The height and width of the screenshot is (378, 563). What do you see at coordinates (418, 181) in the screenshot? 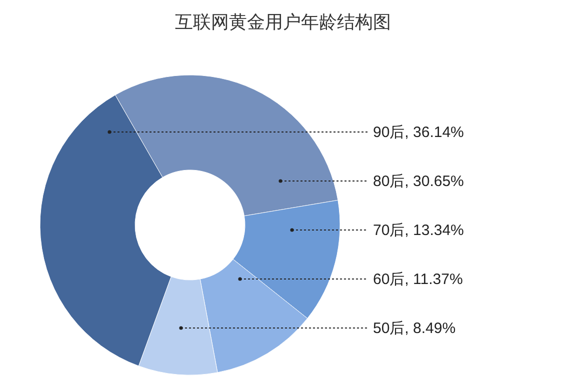
I see `slice-label: 80后, 30.65%` at bounding box center [418, 181].